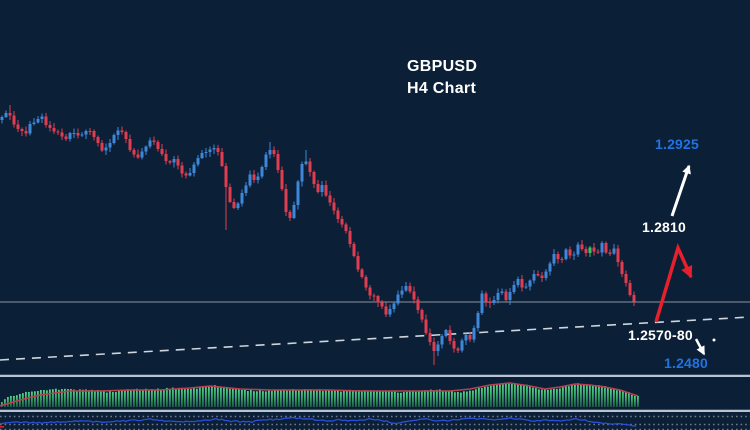  Describe the element at coordinates (320, 395) in the screenshot. I see `histogram-indicator` at that location.